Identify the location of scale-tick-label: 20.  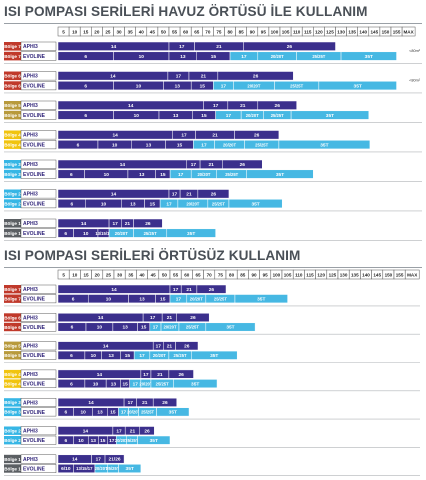
(97, 32).